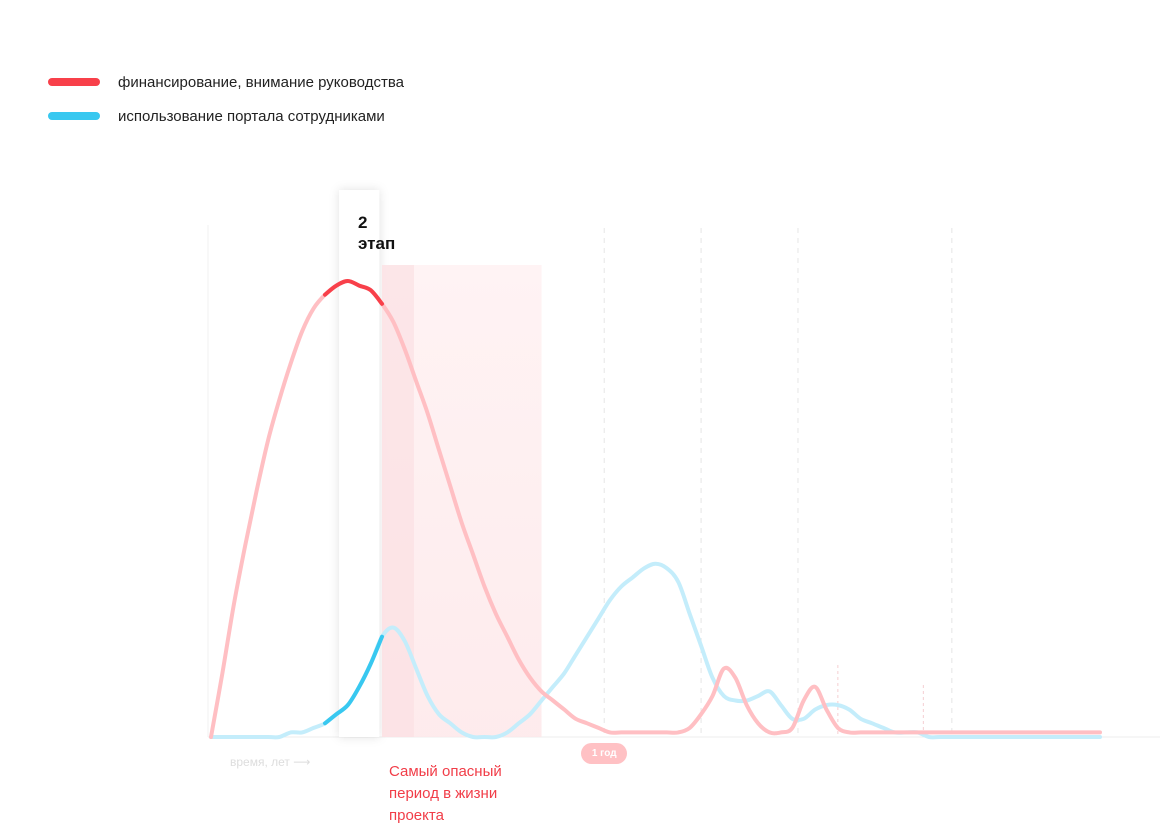  Describe the element at coordinates (270, 762) in the screenshot. I see `x-axis-label: время, лет ⟶` at that location.